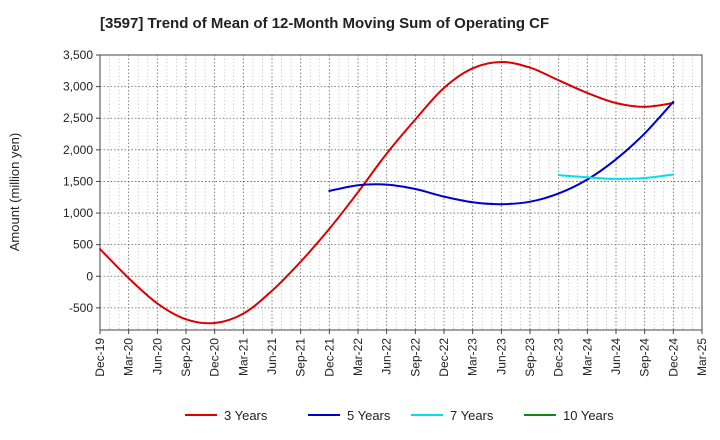 The width and height of the screenshot is (720, 440). I want to click on y-tick-label: 3,000, so click(78, 87).